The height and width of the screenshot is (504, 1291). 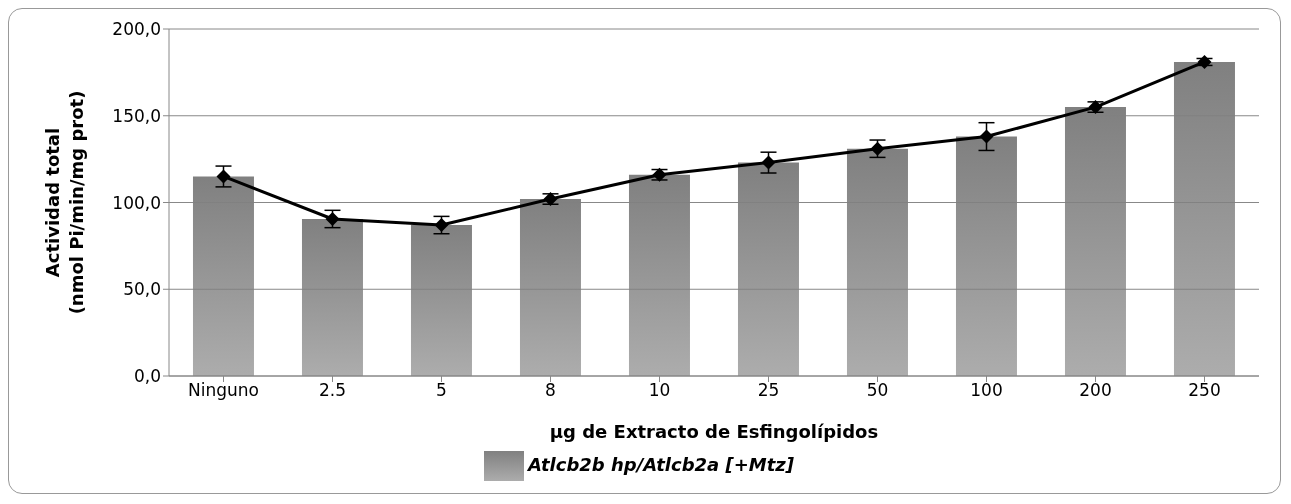 What do you see at coordinates (986, 390) in the screenshot?
I see `x-tick-label: 100` at bounding box center [986, 390].